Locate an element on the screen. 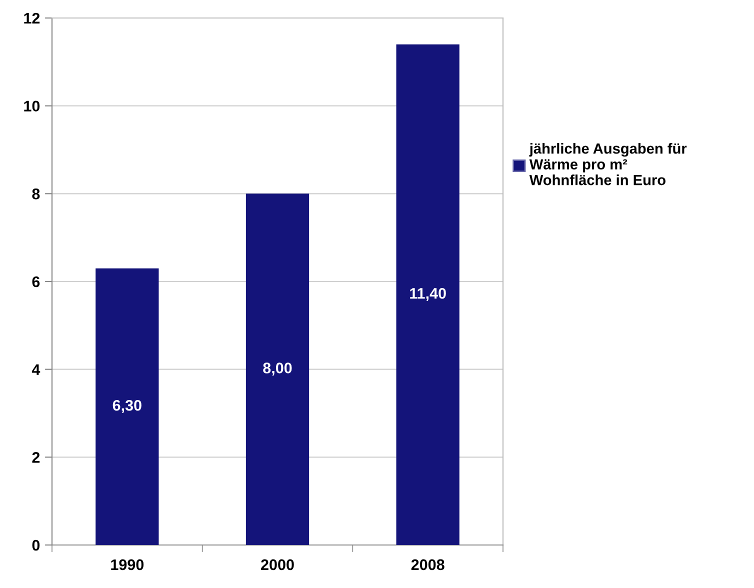 The width and height of the screenshot is (754, 588). legend-label: jährliche Ausgaben für Wärme pro m² Wohnfläche in Euro is located at coordinates (608, 164).